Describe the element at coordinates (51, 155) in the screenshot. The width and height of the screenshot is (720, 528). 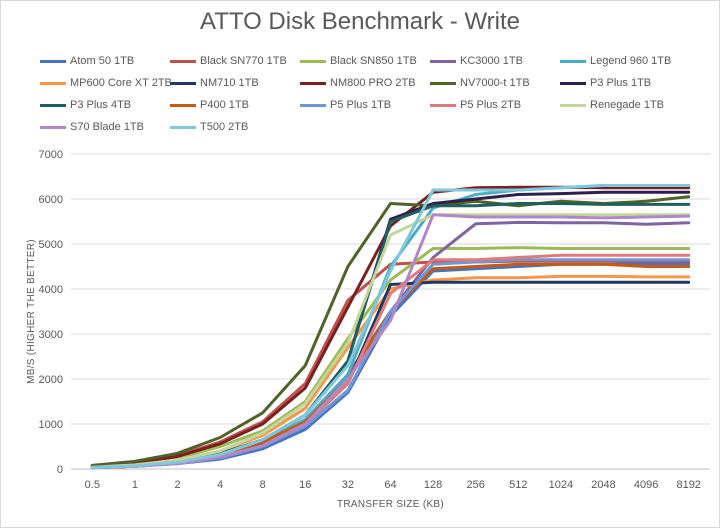
I see `y-tick-label: 7000` at that location.